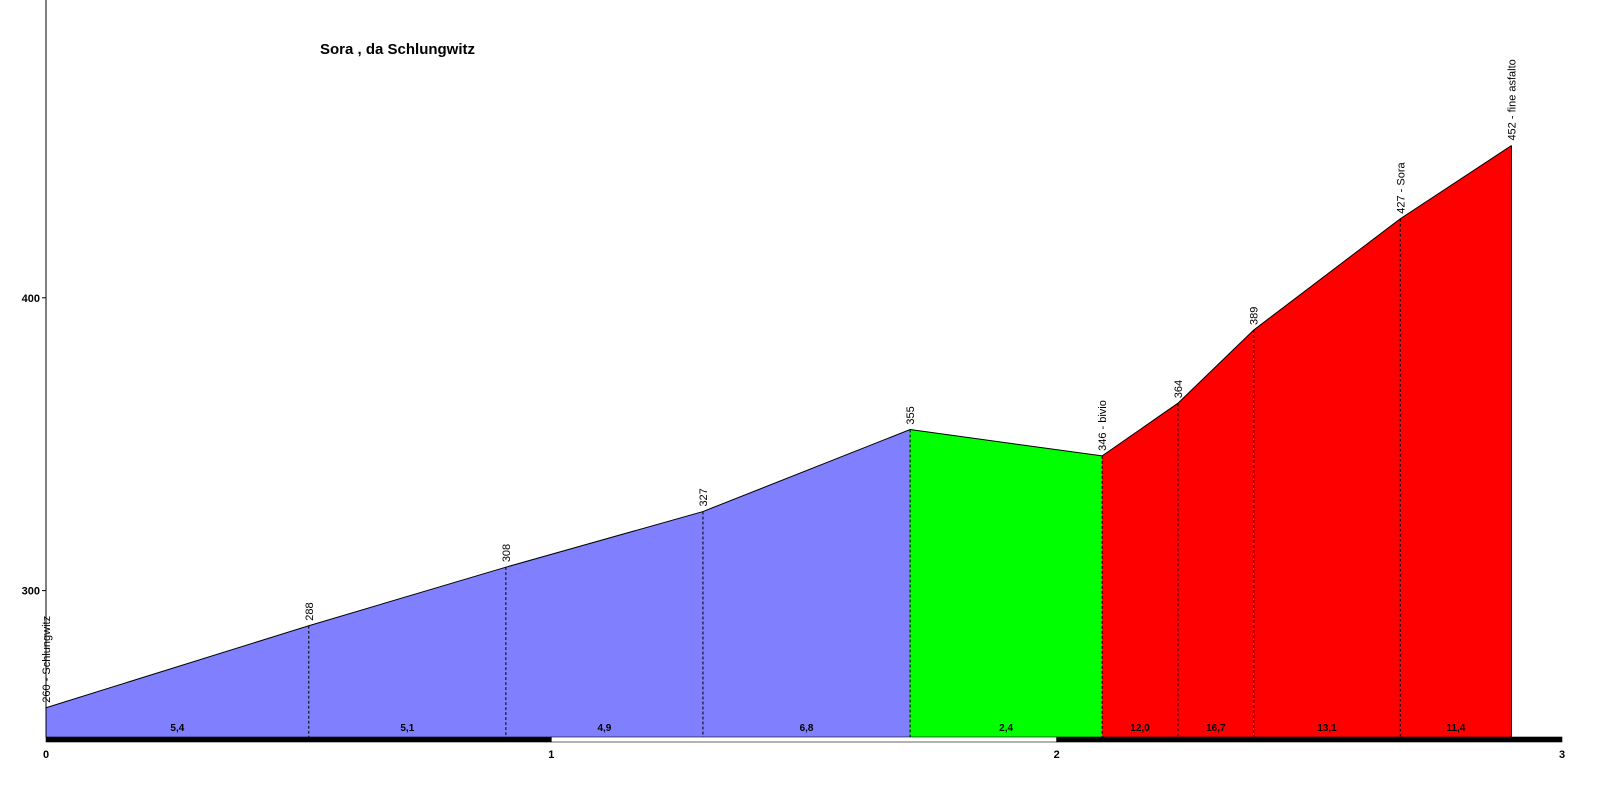  Describe the element at coordinates (47, 659) in the screenshot. I see `point-label: 260 - Schlungwitz` at that location.